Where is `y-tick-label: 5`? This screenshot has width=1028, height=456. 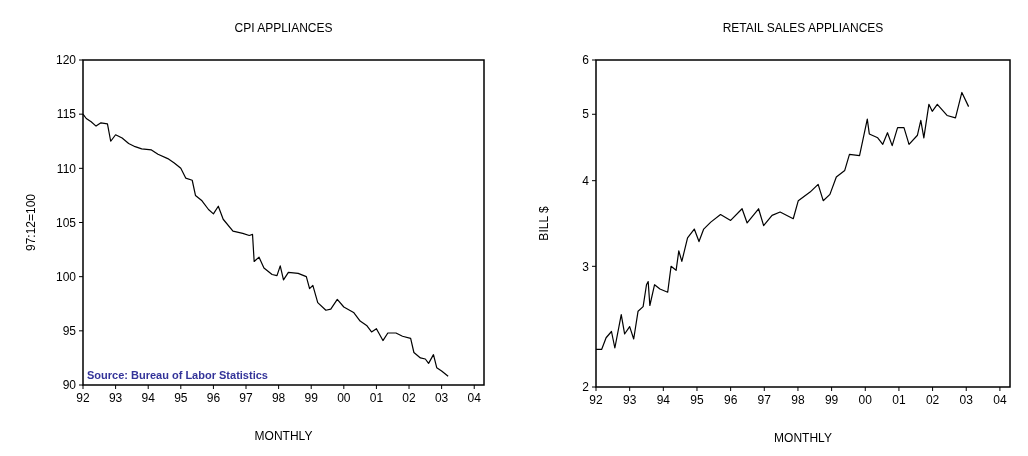 y-tick-label: 5 is located at coordinates (586, 114).